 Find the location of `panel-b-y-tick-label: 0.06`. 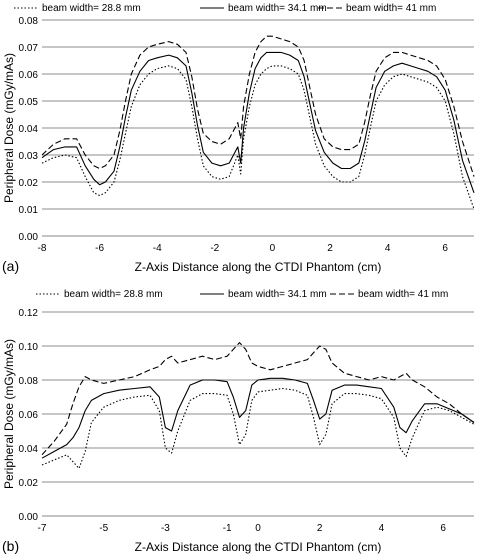

panel-b-y-tick-label: 0.06 is located at coordinates (29, 415).